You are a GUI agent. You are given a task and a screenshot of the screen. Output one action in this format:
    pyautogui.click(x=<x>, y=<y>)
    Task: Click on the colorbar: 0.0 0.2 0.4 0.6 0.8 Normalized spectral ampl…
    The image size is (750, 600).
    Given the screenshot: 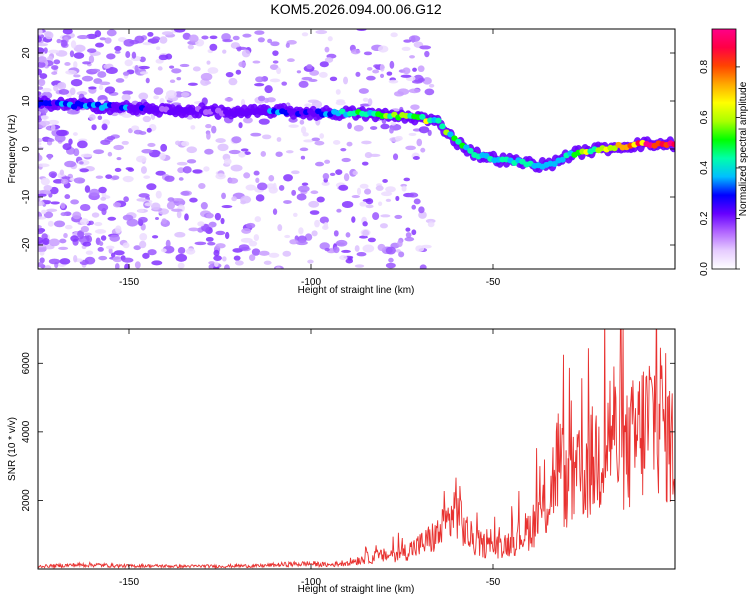 What is the action you would take?
    pyautogui.click(x=724, y=152)
    